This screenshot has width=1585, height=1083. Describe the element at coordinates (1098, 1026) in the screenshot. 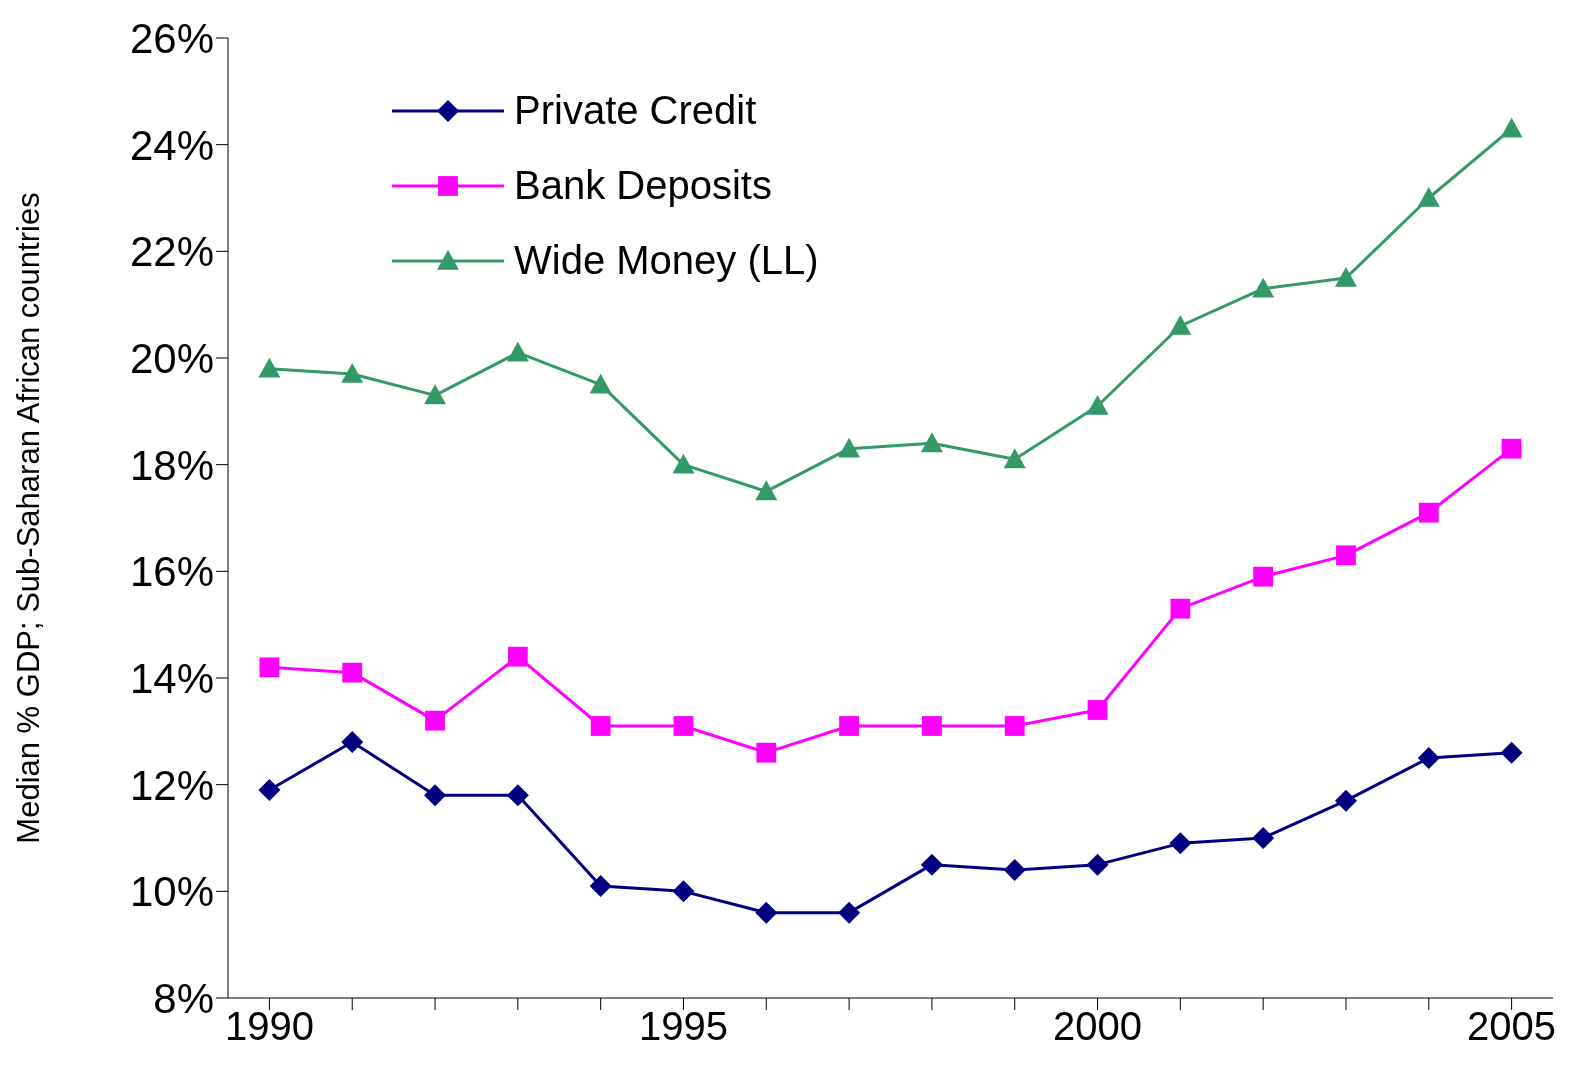

I see `x-tick-label: 2000` at that location.